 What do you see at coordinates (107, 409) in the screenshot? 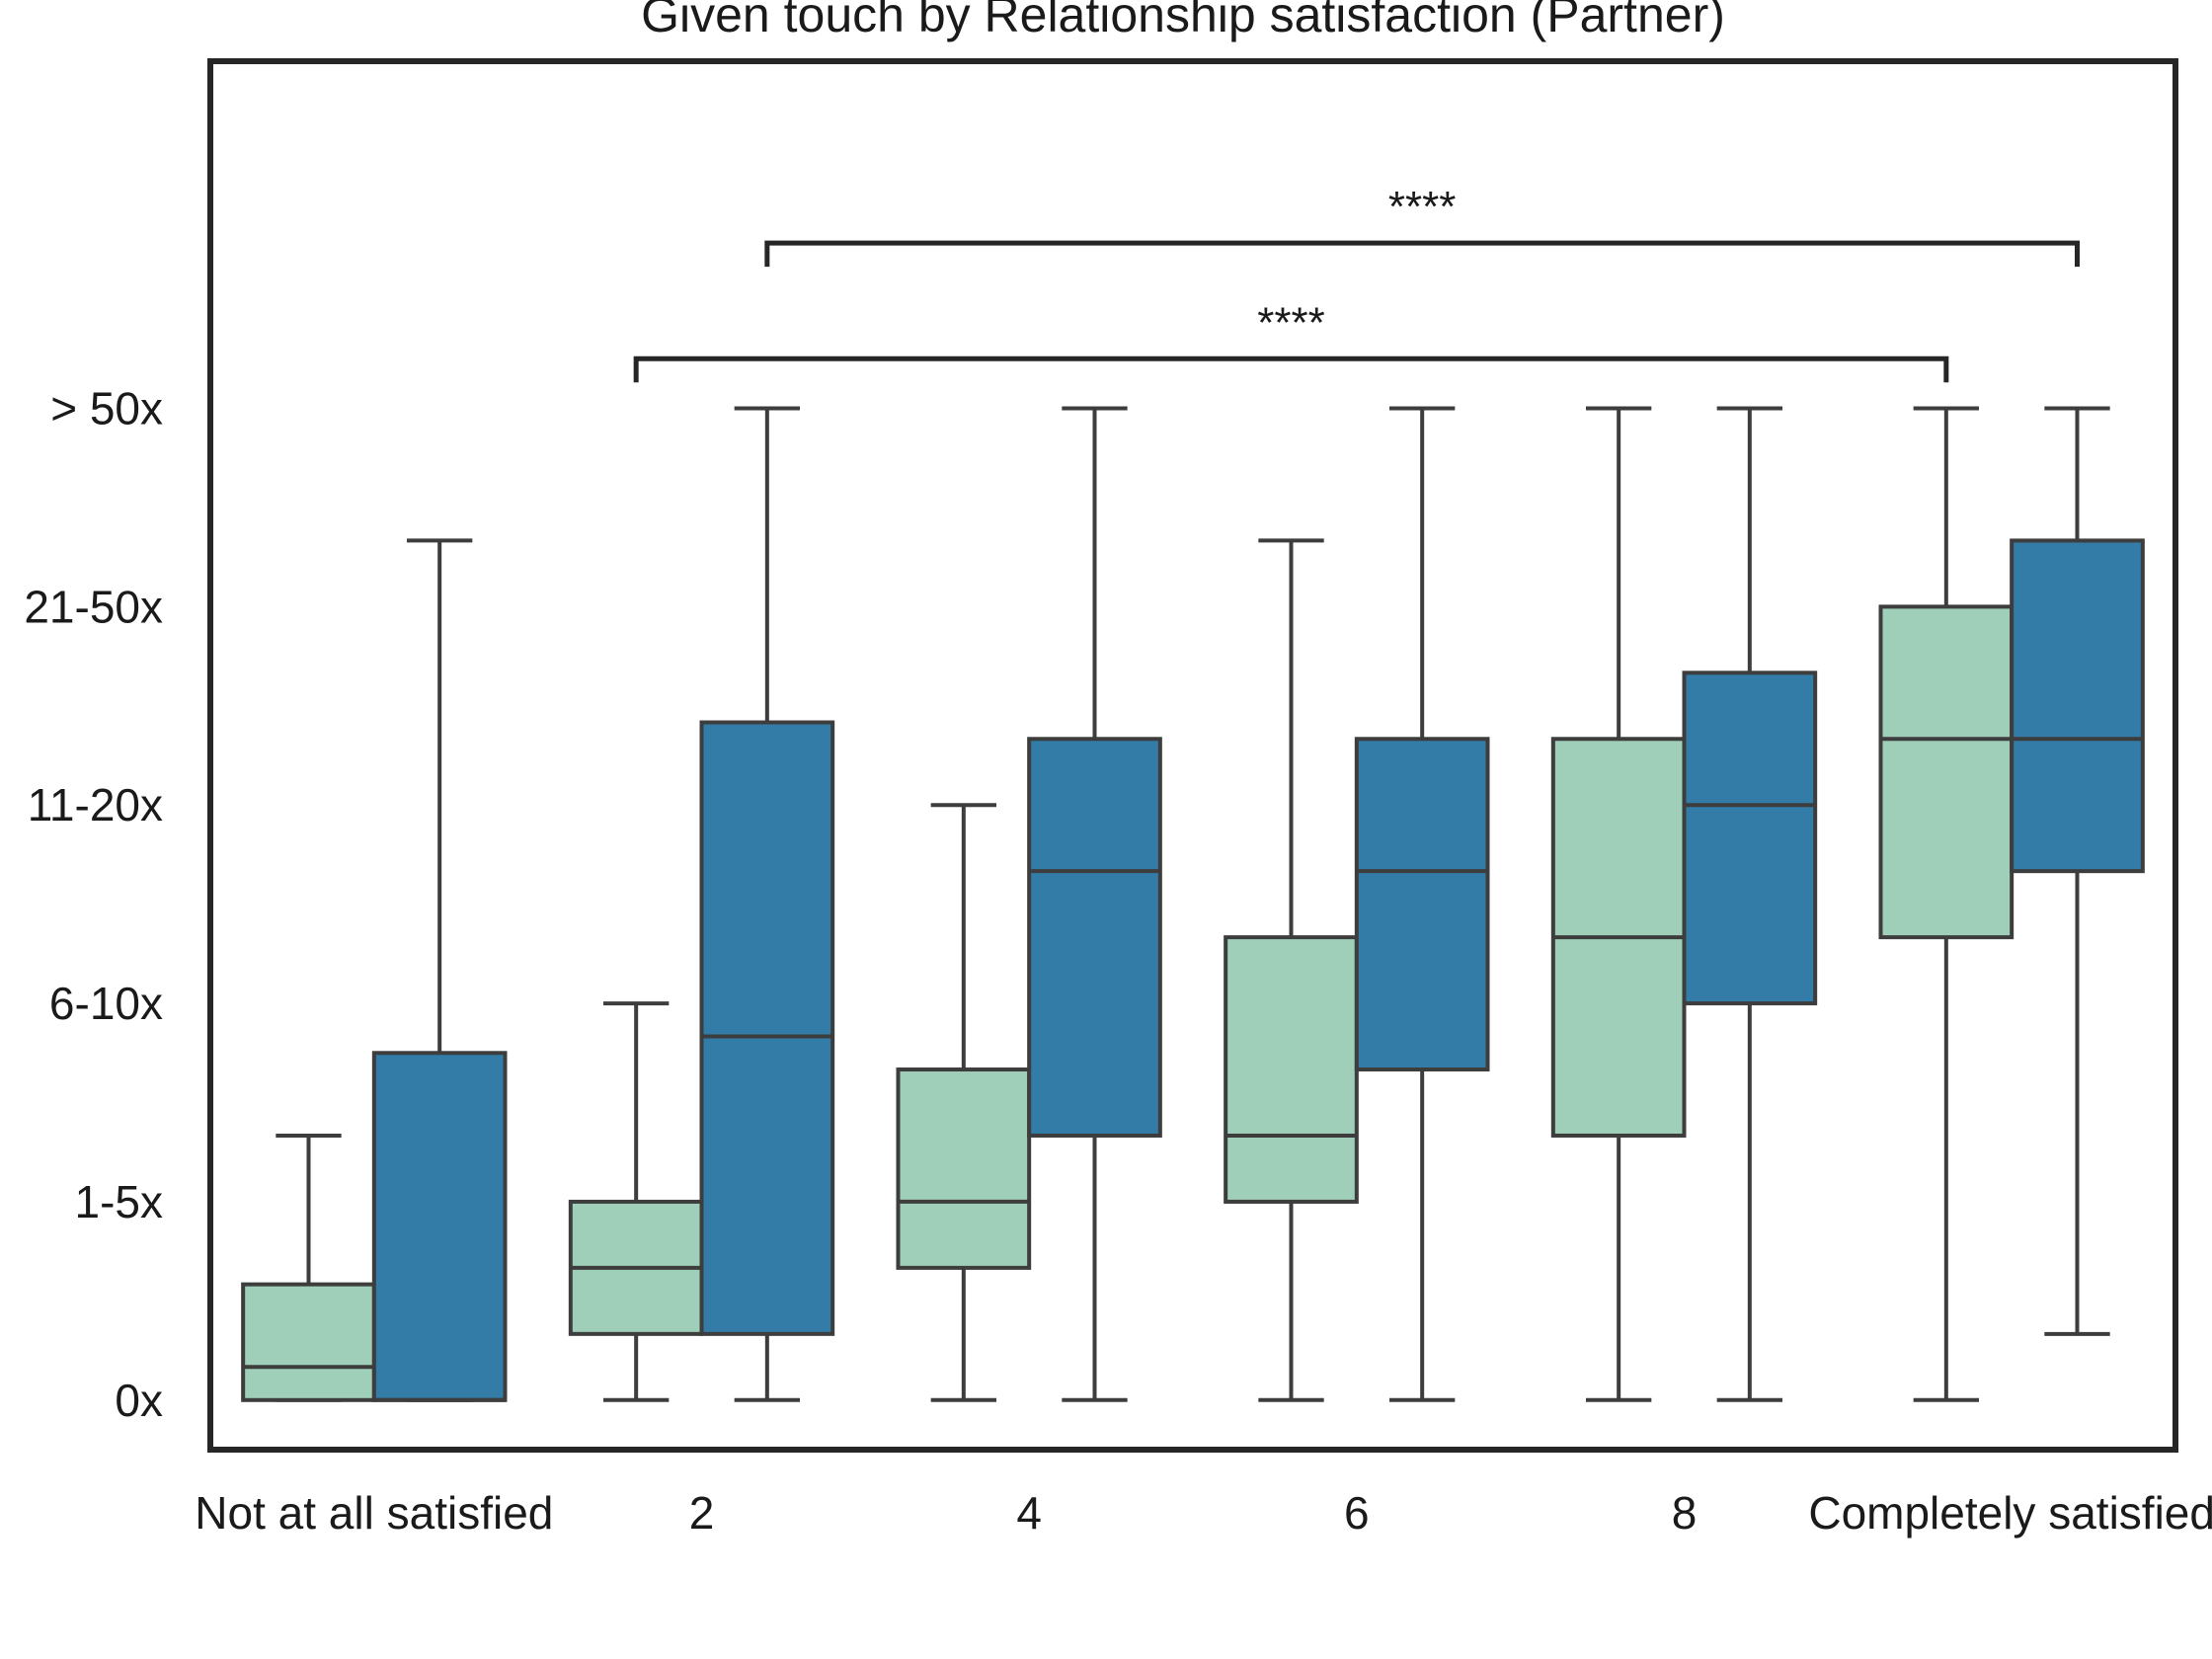
I see `y-tick-label: > 50x` at bounding box center [107, 409].